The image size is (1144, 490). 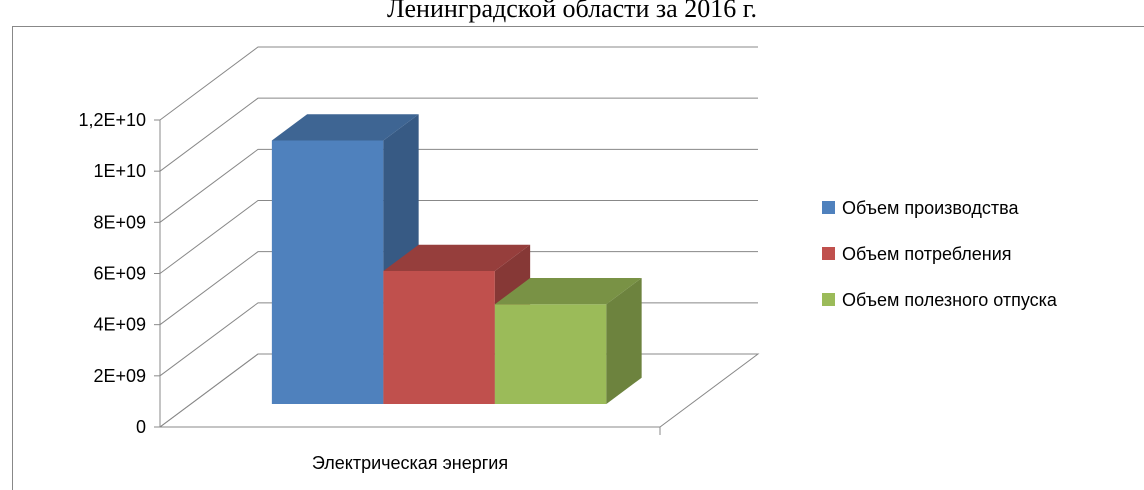 I want to click on y-tick-label: 1,2E+10, so click(x=112, y=120).